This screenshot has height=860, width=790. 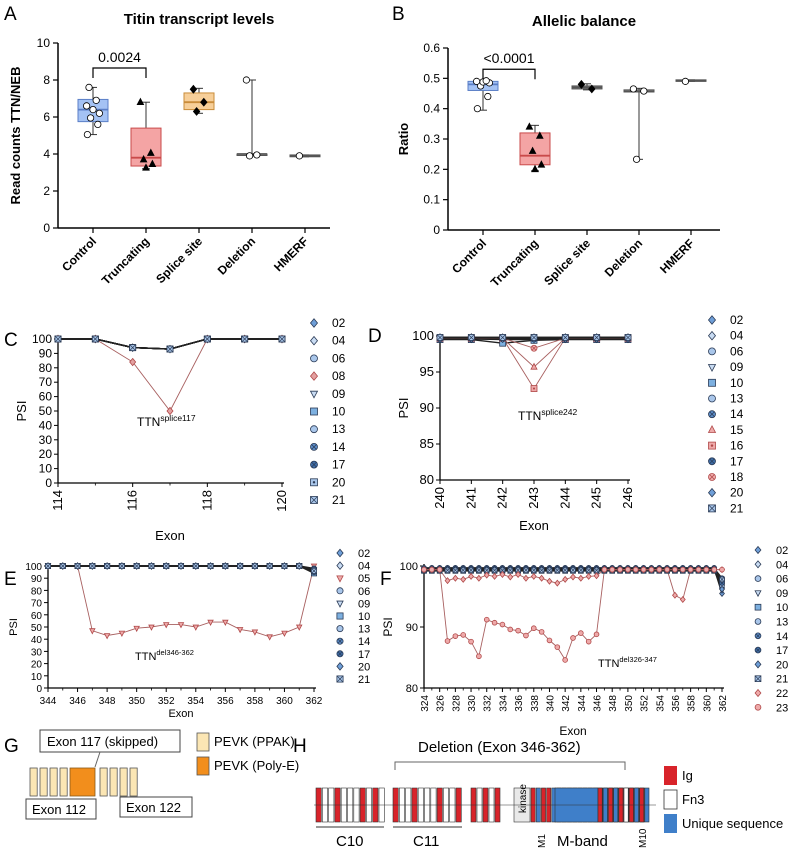 I want to click on legend-label: 23, so click(x=782, y=708).